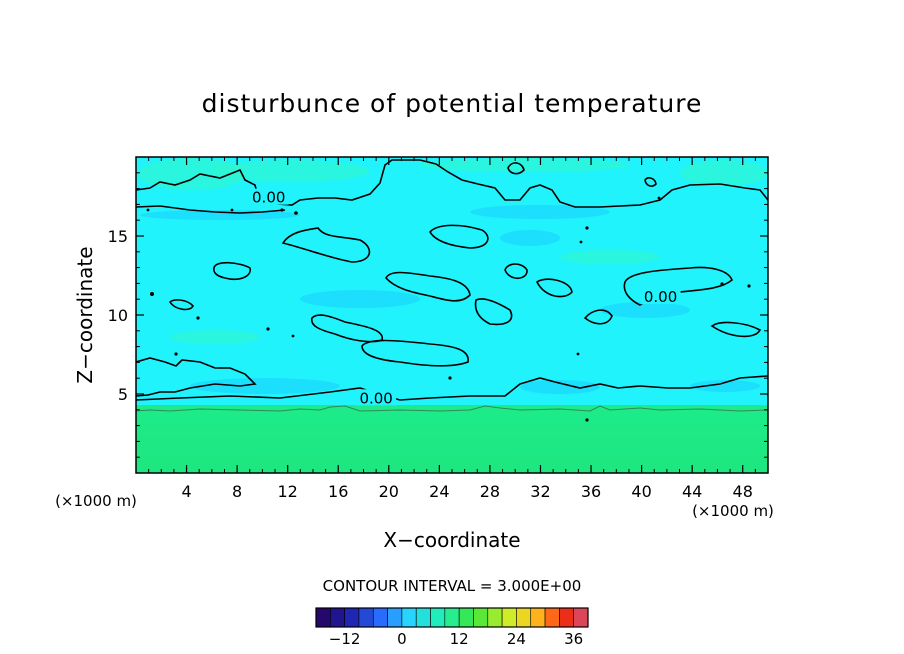 The height and width of the screenshot is (654, 904). What do you see at coordinates (452, 408) in the screenshot?
I see `lower-boundary-line` at bounding box center [452, 408].